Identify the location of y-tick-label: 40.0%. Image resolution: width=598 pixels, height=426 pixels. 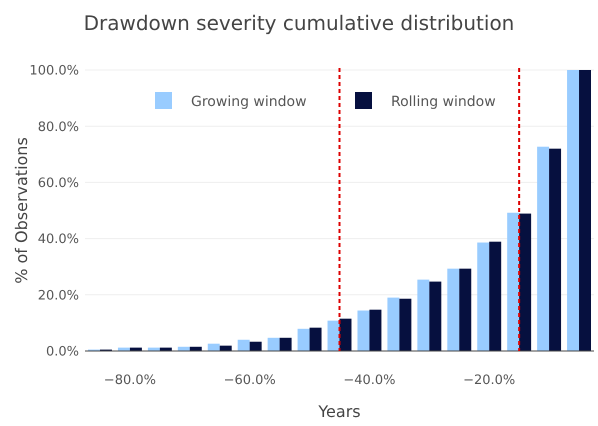
(58, 240).